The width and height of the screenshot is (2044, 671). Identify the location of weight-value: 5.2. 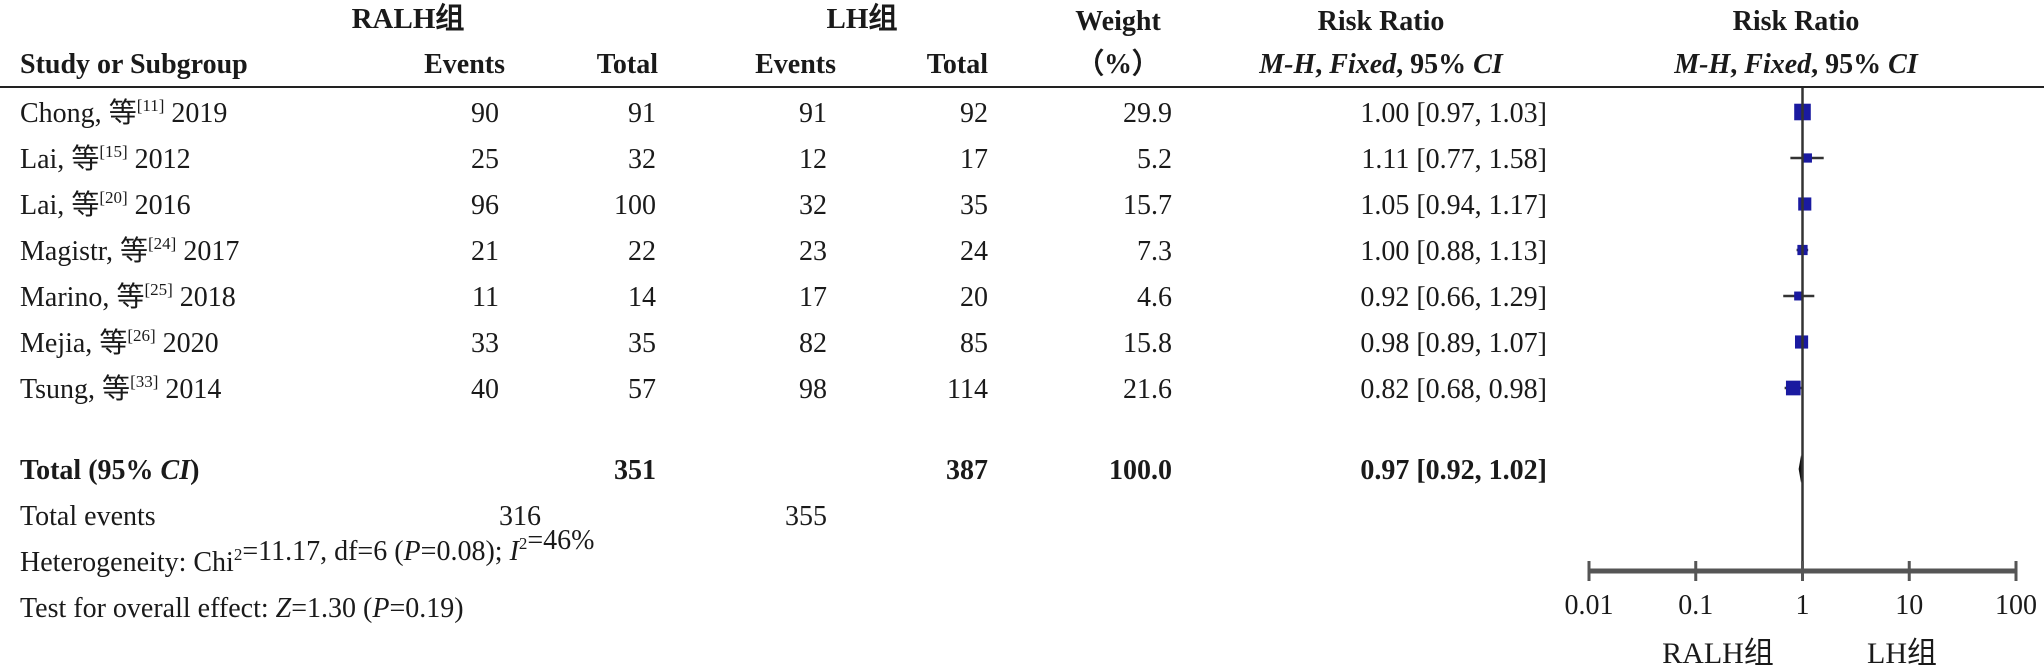
(1154, 159).